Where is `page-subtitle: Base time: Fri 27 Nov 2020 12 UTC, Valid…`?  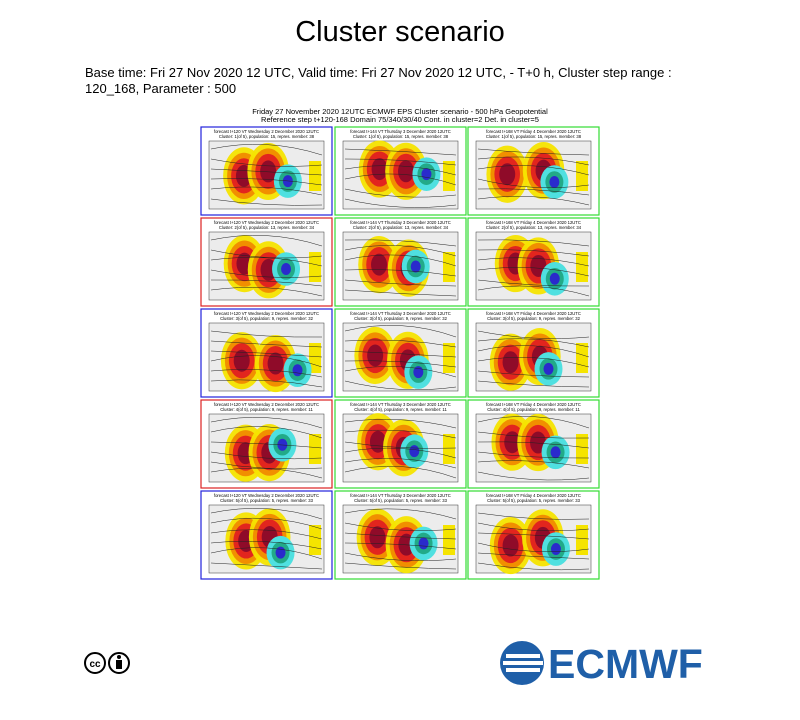 page-subtitle: Base time: Fri 27 Nov 2020 12 UTC, Valid… is located at coordinates (378, 80).